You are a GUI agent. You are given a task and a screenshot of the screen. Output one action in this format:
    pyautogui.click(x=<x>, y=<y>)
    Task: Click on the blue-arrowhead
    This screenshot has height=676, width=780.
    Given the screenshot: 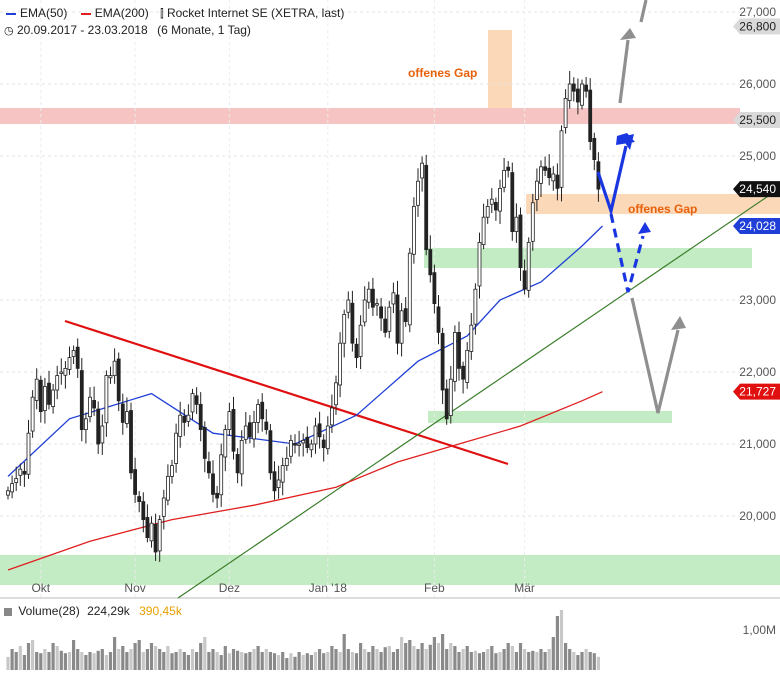 What is the action you would take?
    pyautogui.click(x=627, y=142)
    